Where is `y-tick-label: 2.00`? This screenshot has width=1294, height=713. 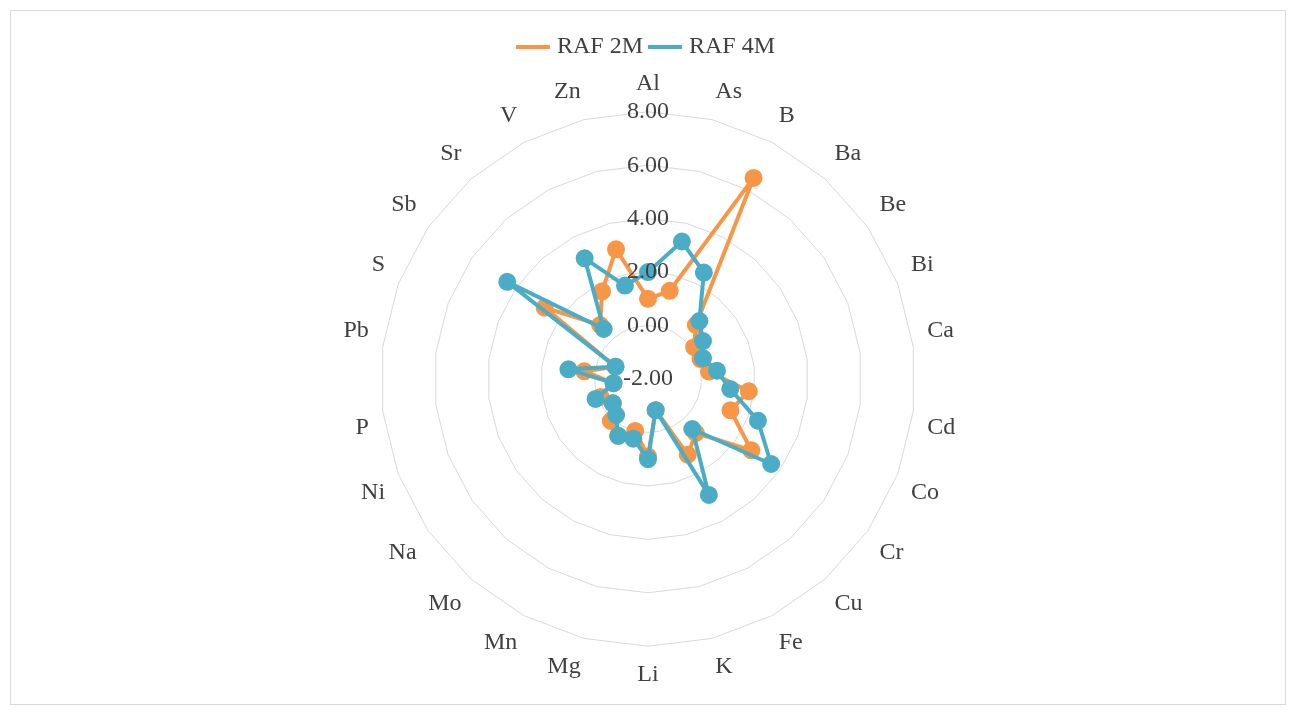 y-tick-label: 2.00 is located at coordinates (648, 270).